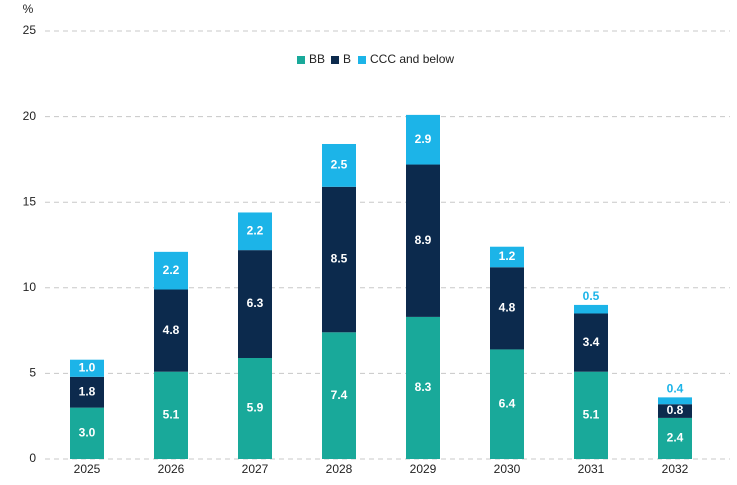 Image resolution: width=737 pixels, height=485 pixels. What do you see at coordinates (30, 116) in the screenshot?
I see `y-tick-label: 20` at bounding box center [30, 116].